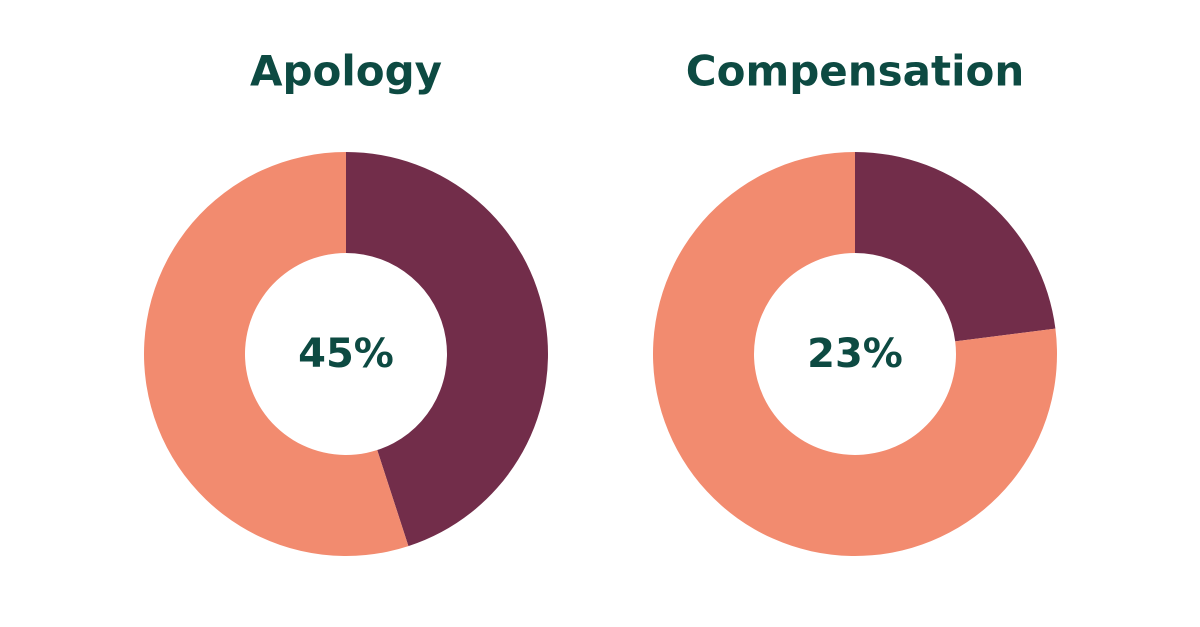 The image size is (1200, 627). Describe the element at coordinates (855, 71) in the screenshot. I see `chart-title: Compensation` at that location.